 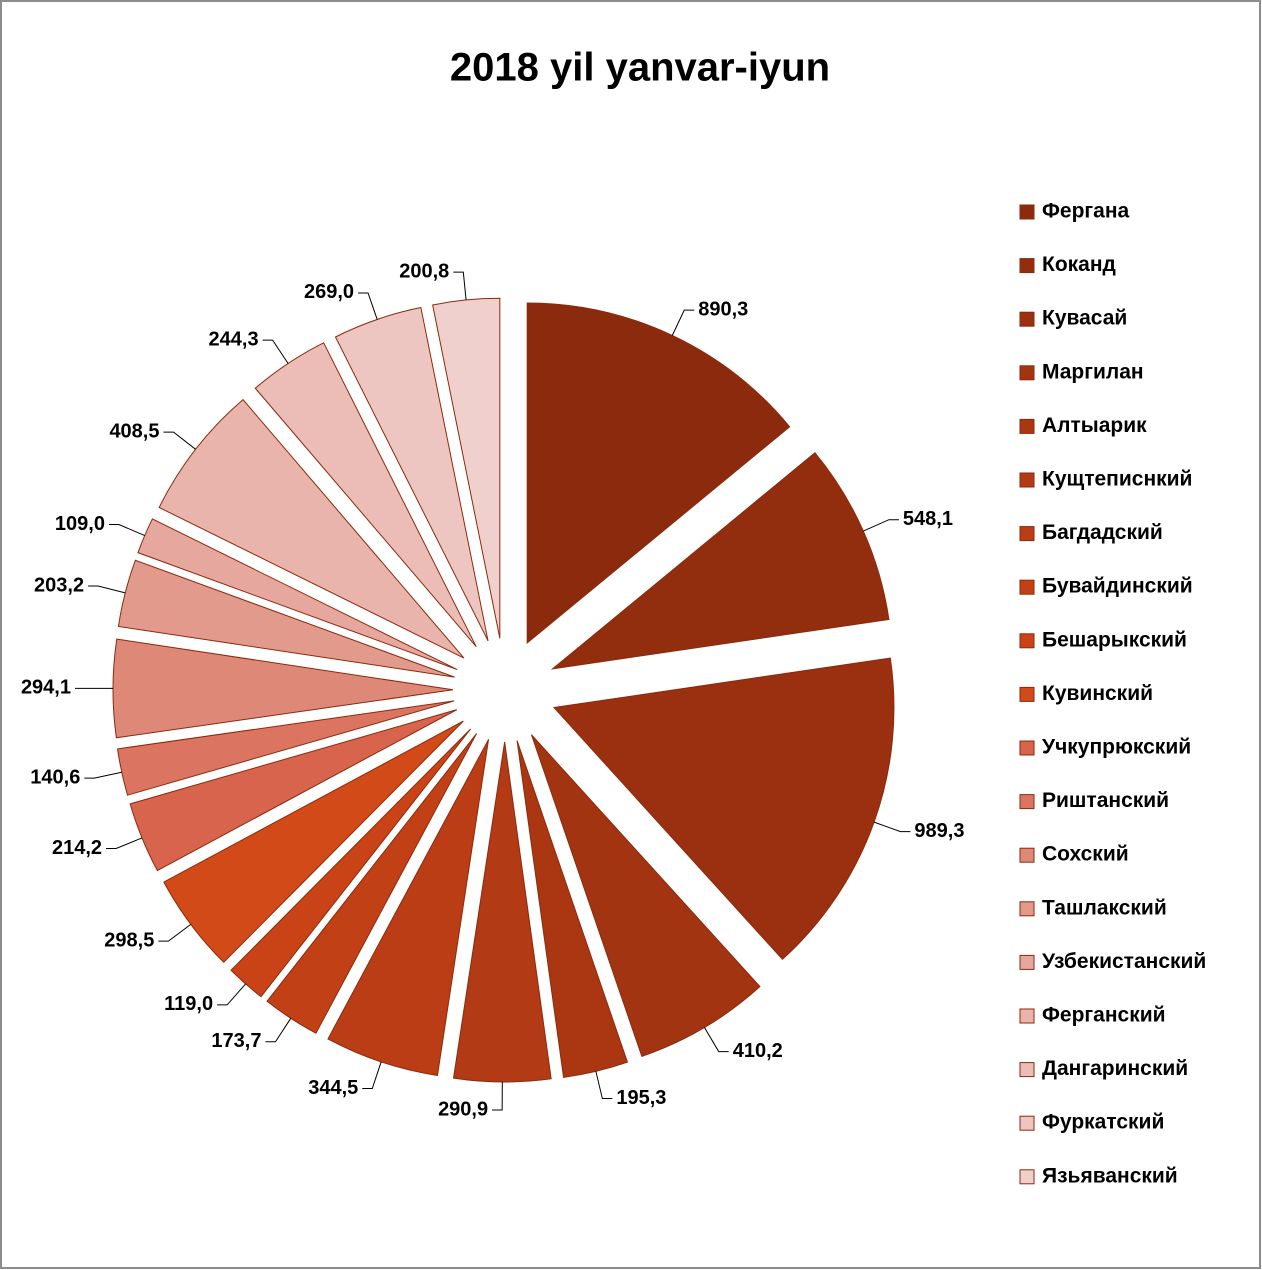 What do you see at coordinates (1117, 586) in the screenshot?
I see `legend-label: Бувайдинский` at bounding box center [1117, 586].